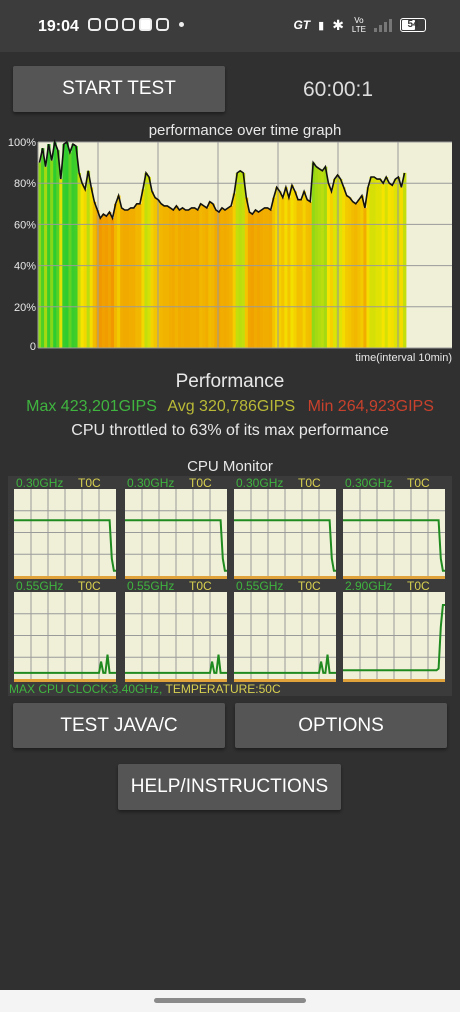  I want to click on battery-icon: 54, so click(413, 25).